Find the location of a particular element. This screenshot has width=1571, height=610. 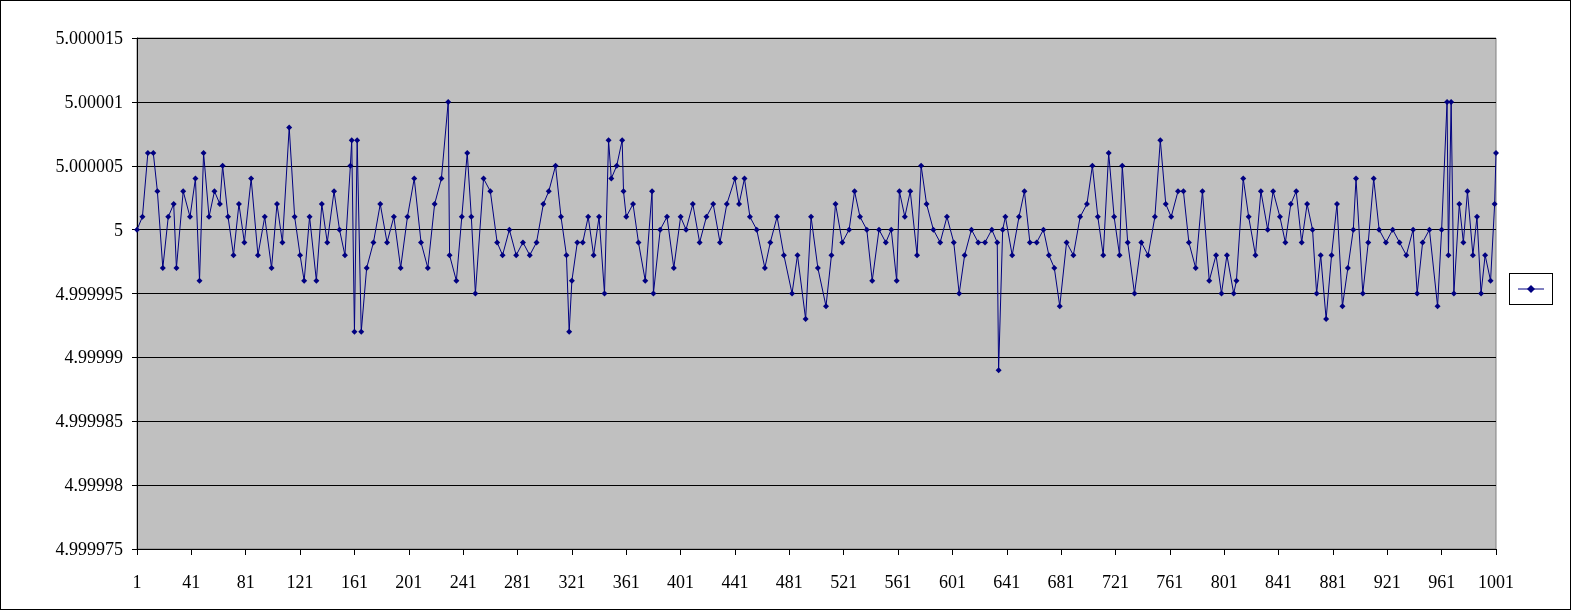

x-tick-label: 441 is located at coordinates (735, 582).